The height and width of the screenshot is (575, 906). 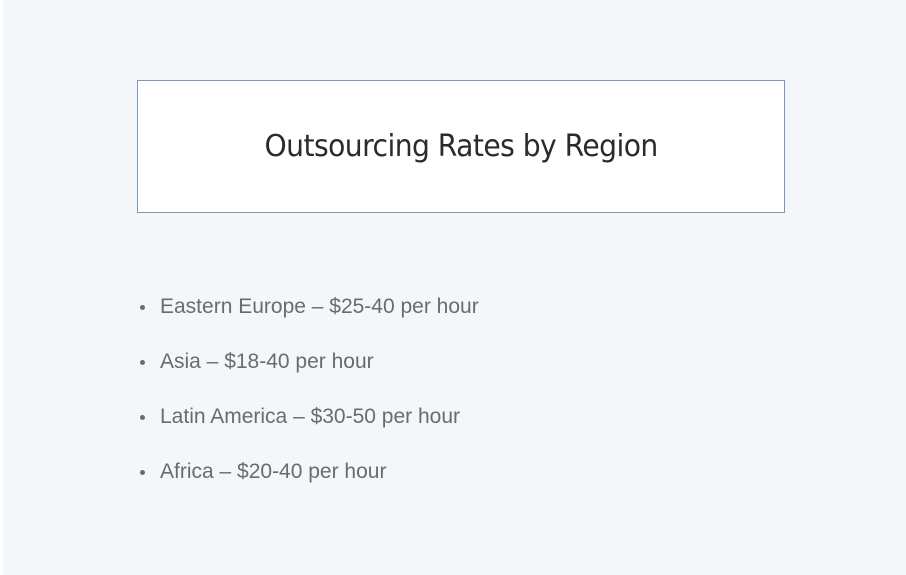 I want to click on rate-text: Asia – $18-40 per hour, so click(x=267, y=361).